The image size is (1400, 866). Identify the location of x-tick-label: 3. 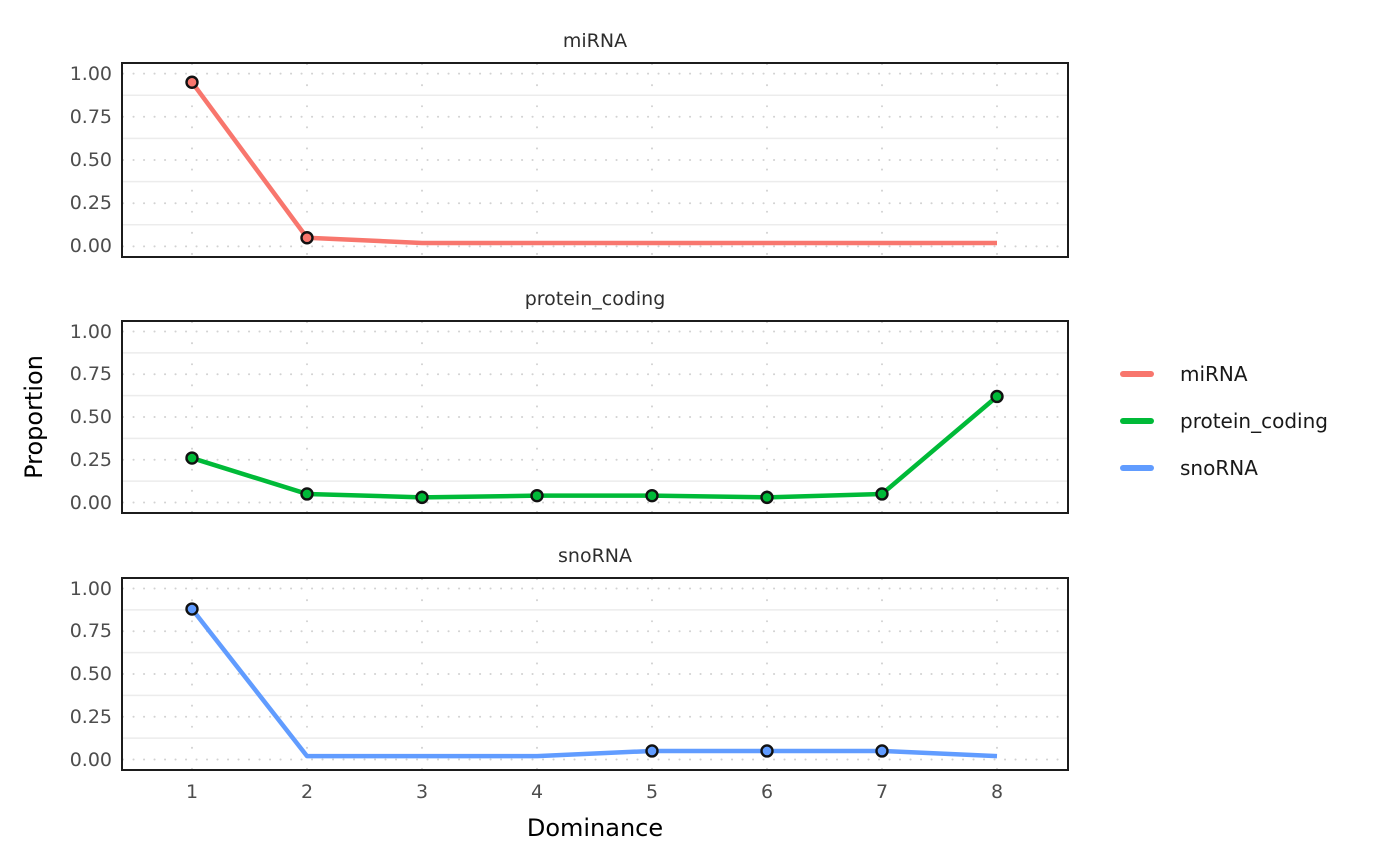
(422, 792).